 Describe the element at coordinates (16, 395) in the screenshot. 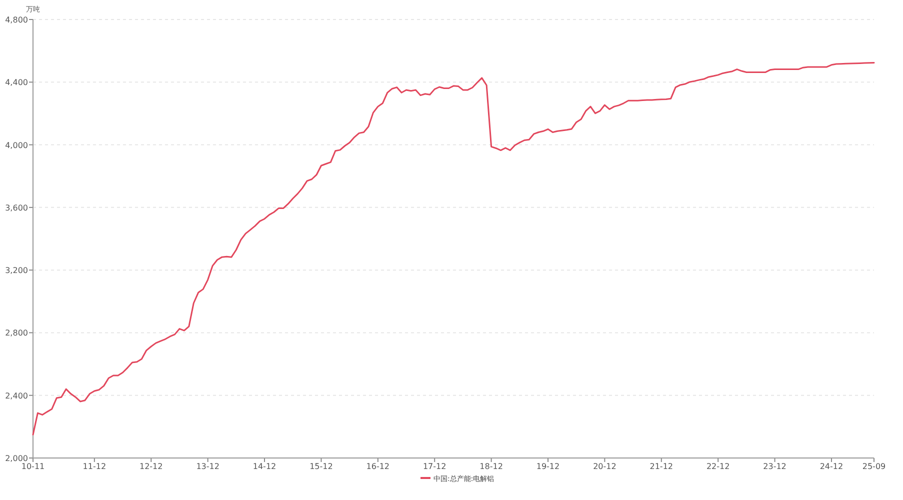

I see `y-tick-label: 2,400` at that location.